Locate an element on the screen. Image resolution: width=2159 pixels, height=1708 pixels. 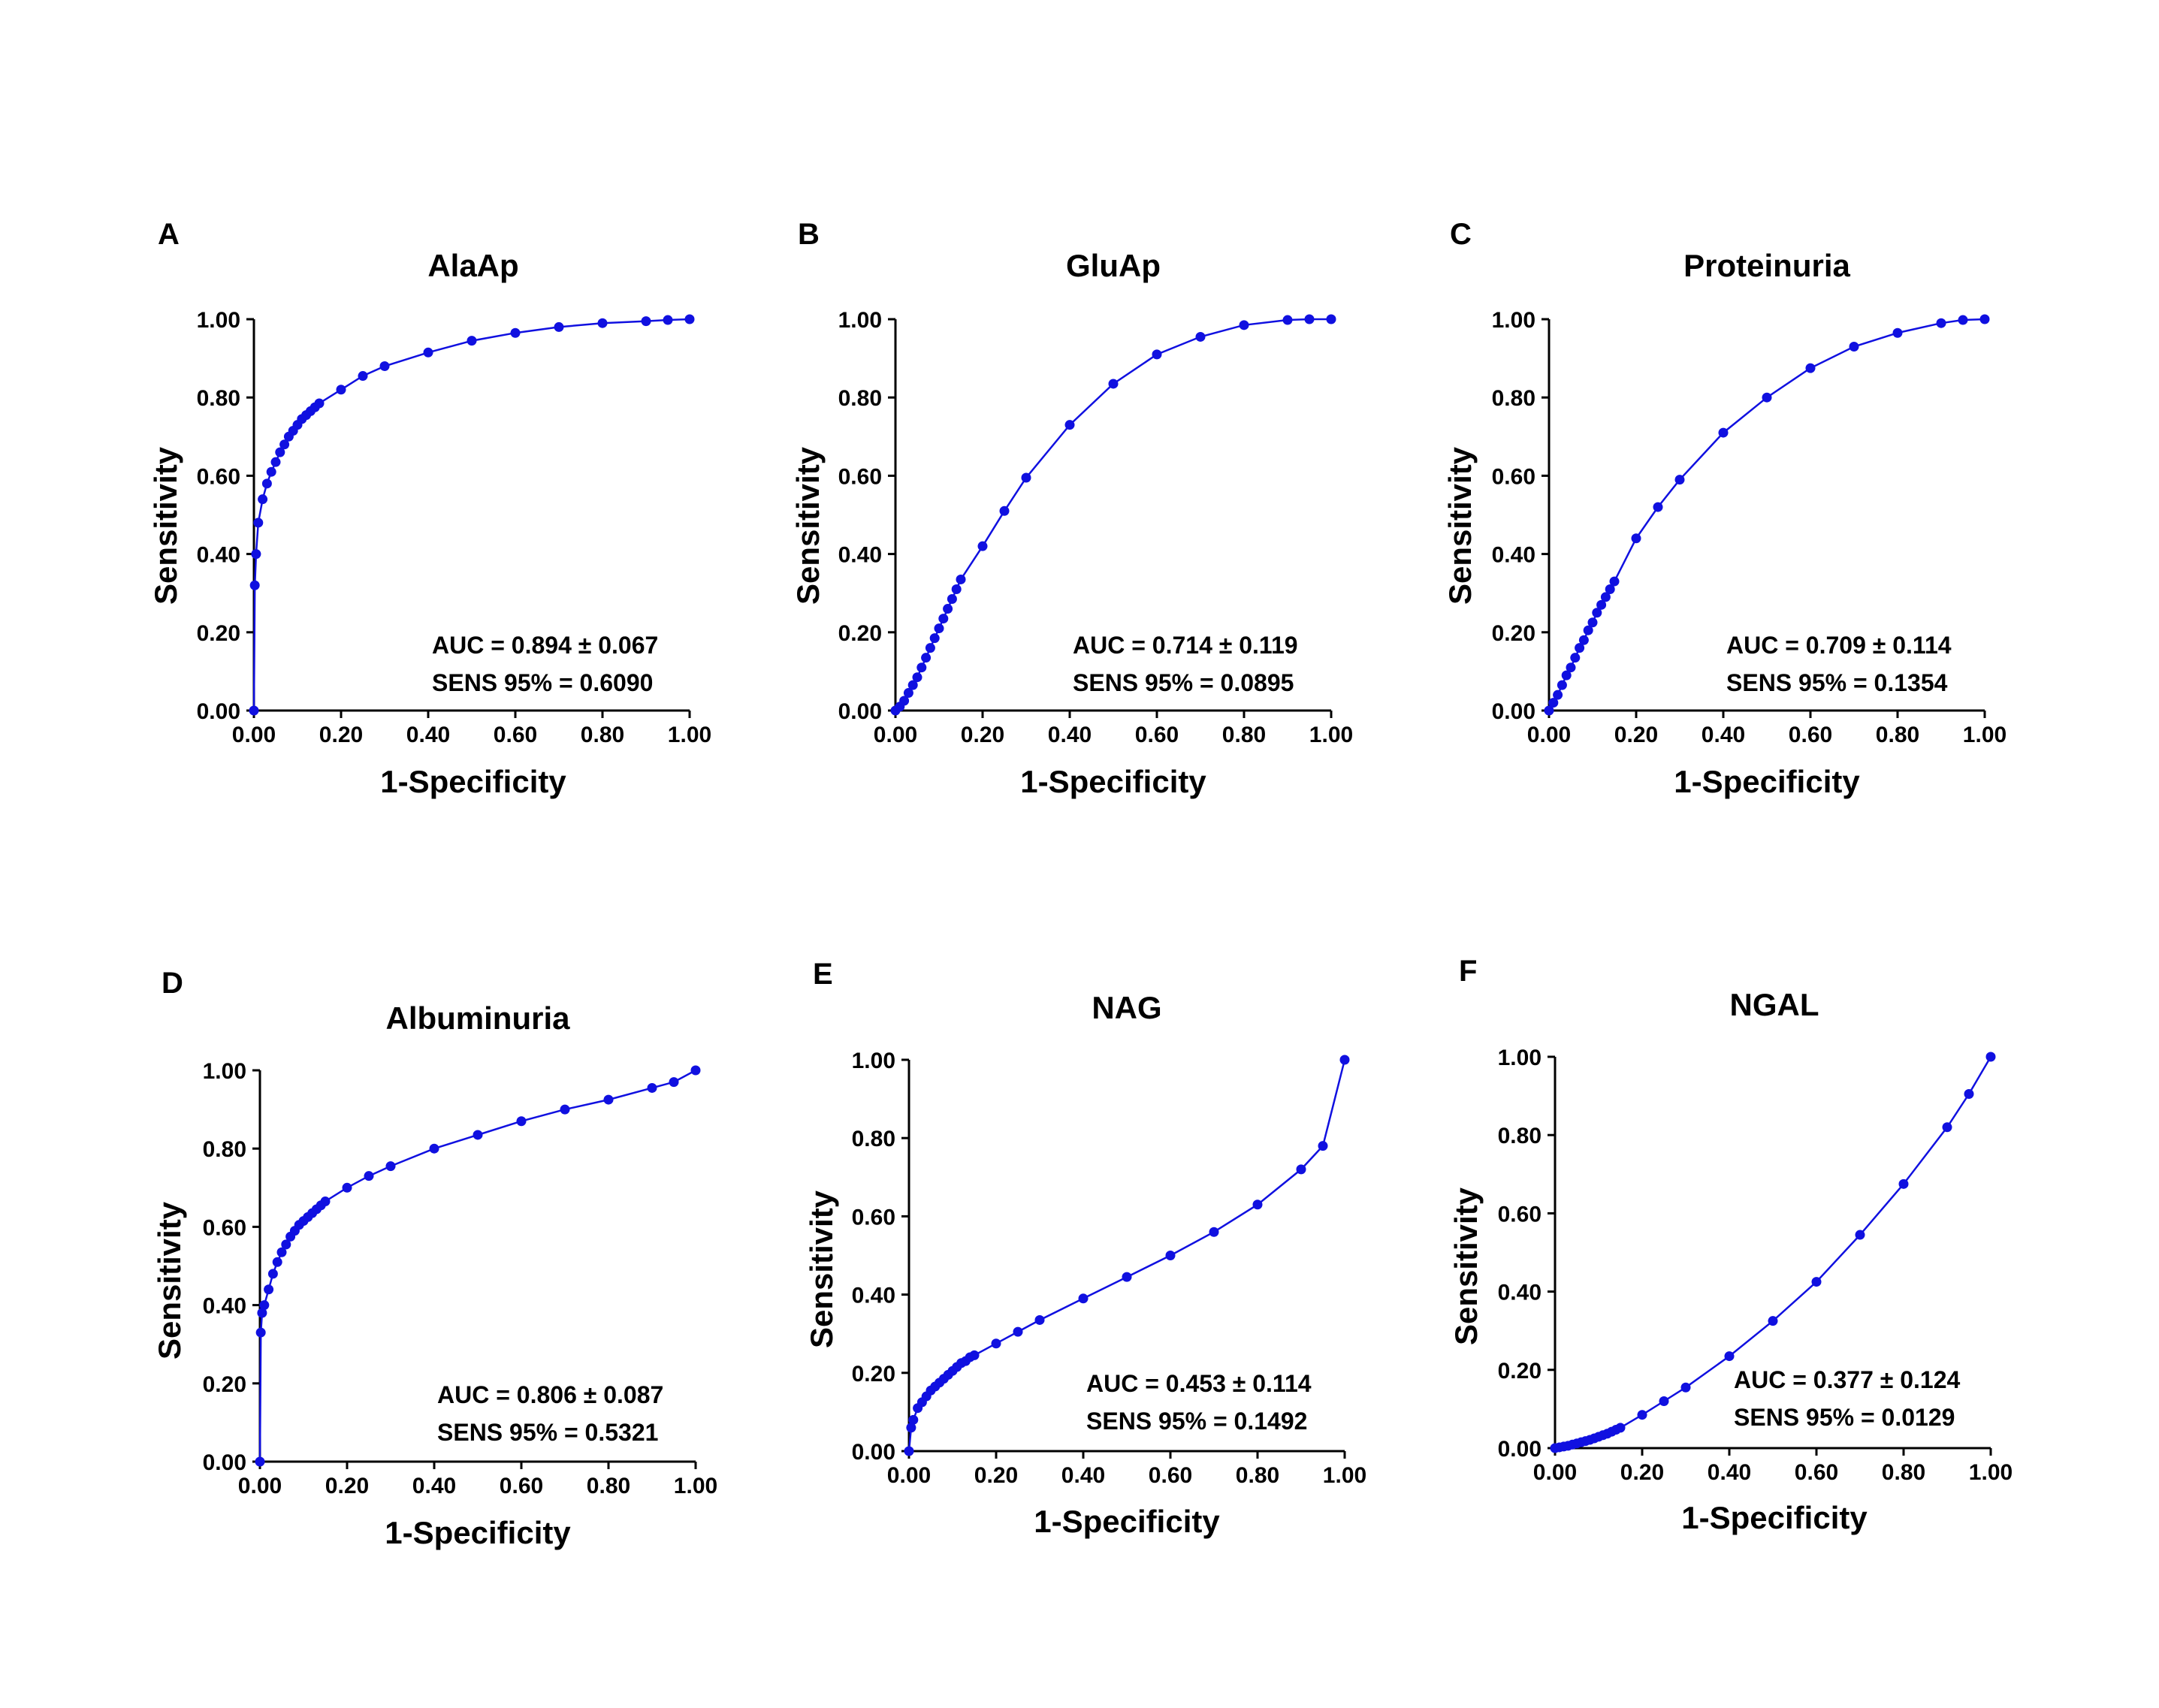
panel-title: NAG is located at coordinates (1126, 1007).